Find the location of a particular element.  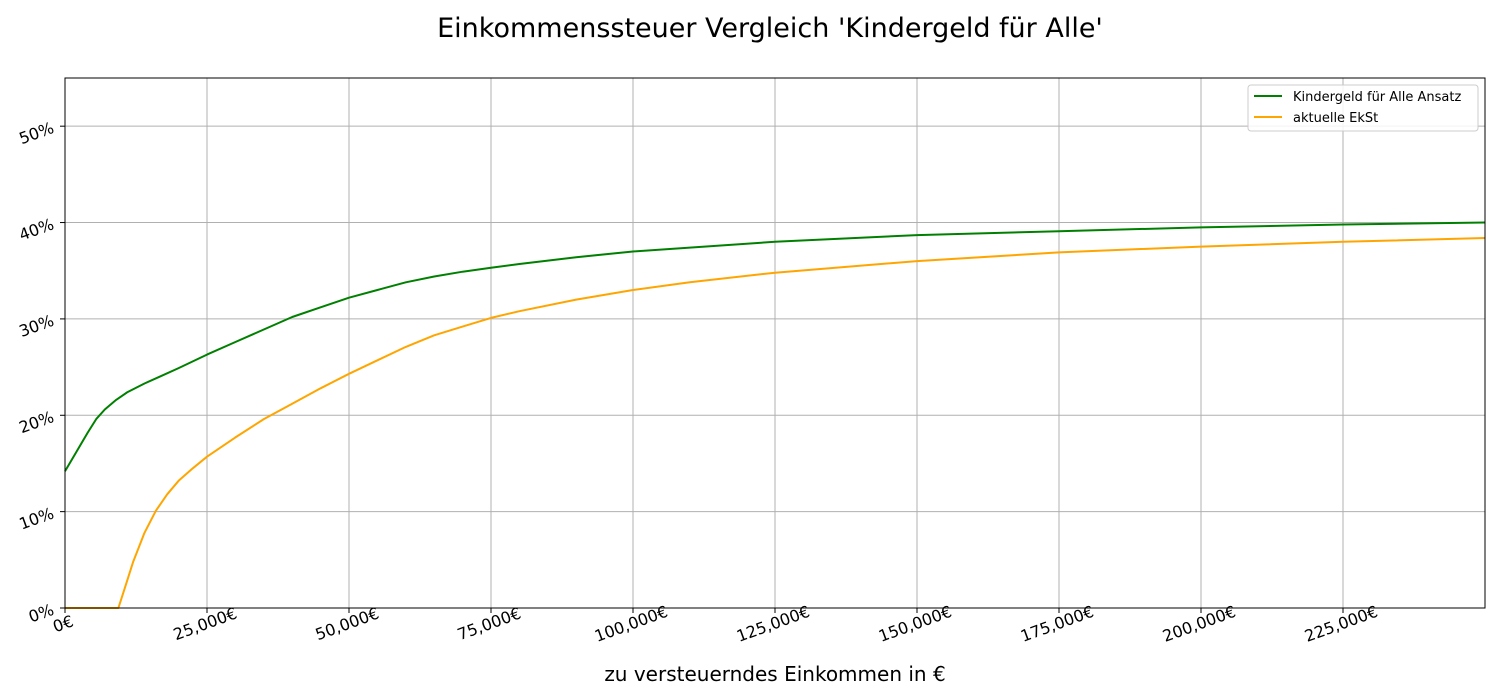

x-tick-label: 25,000€ is located at coordinates (205, 624).